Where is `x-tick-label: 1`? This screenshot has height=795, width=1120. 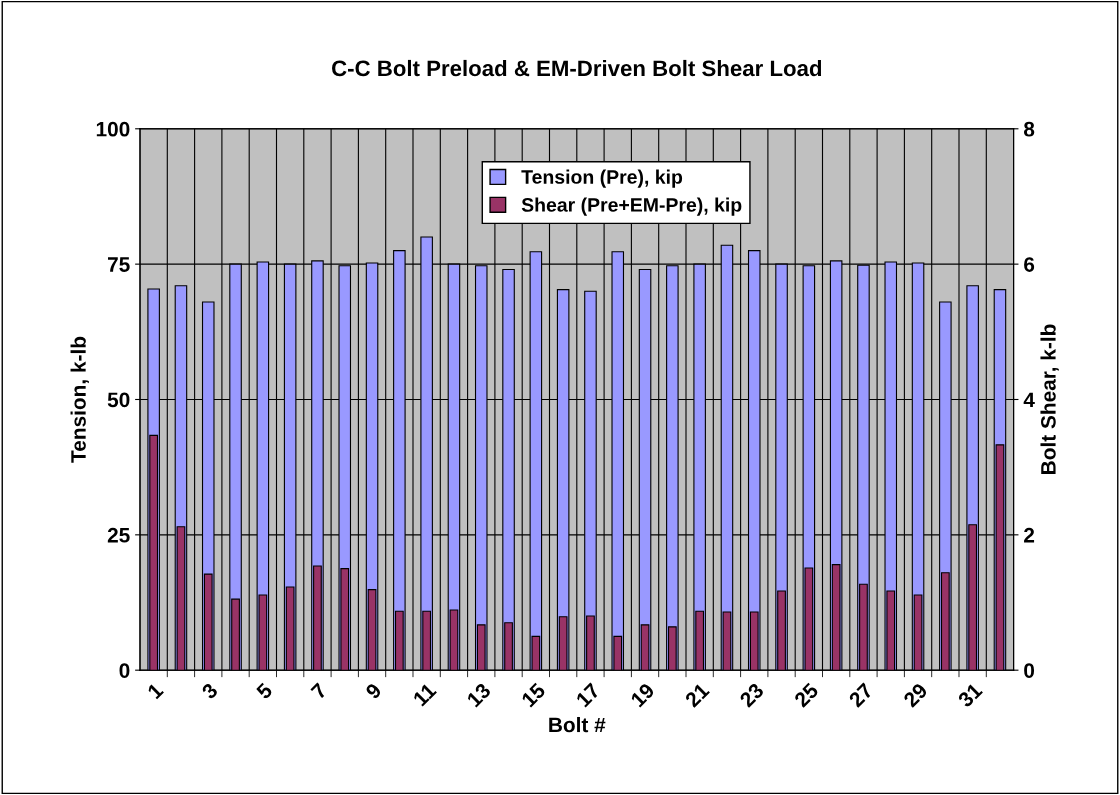
x-tick-label: 1 is located at coordinates (155, 691).